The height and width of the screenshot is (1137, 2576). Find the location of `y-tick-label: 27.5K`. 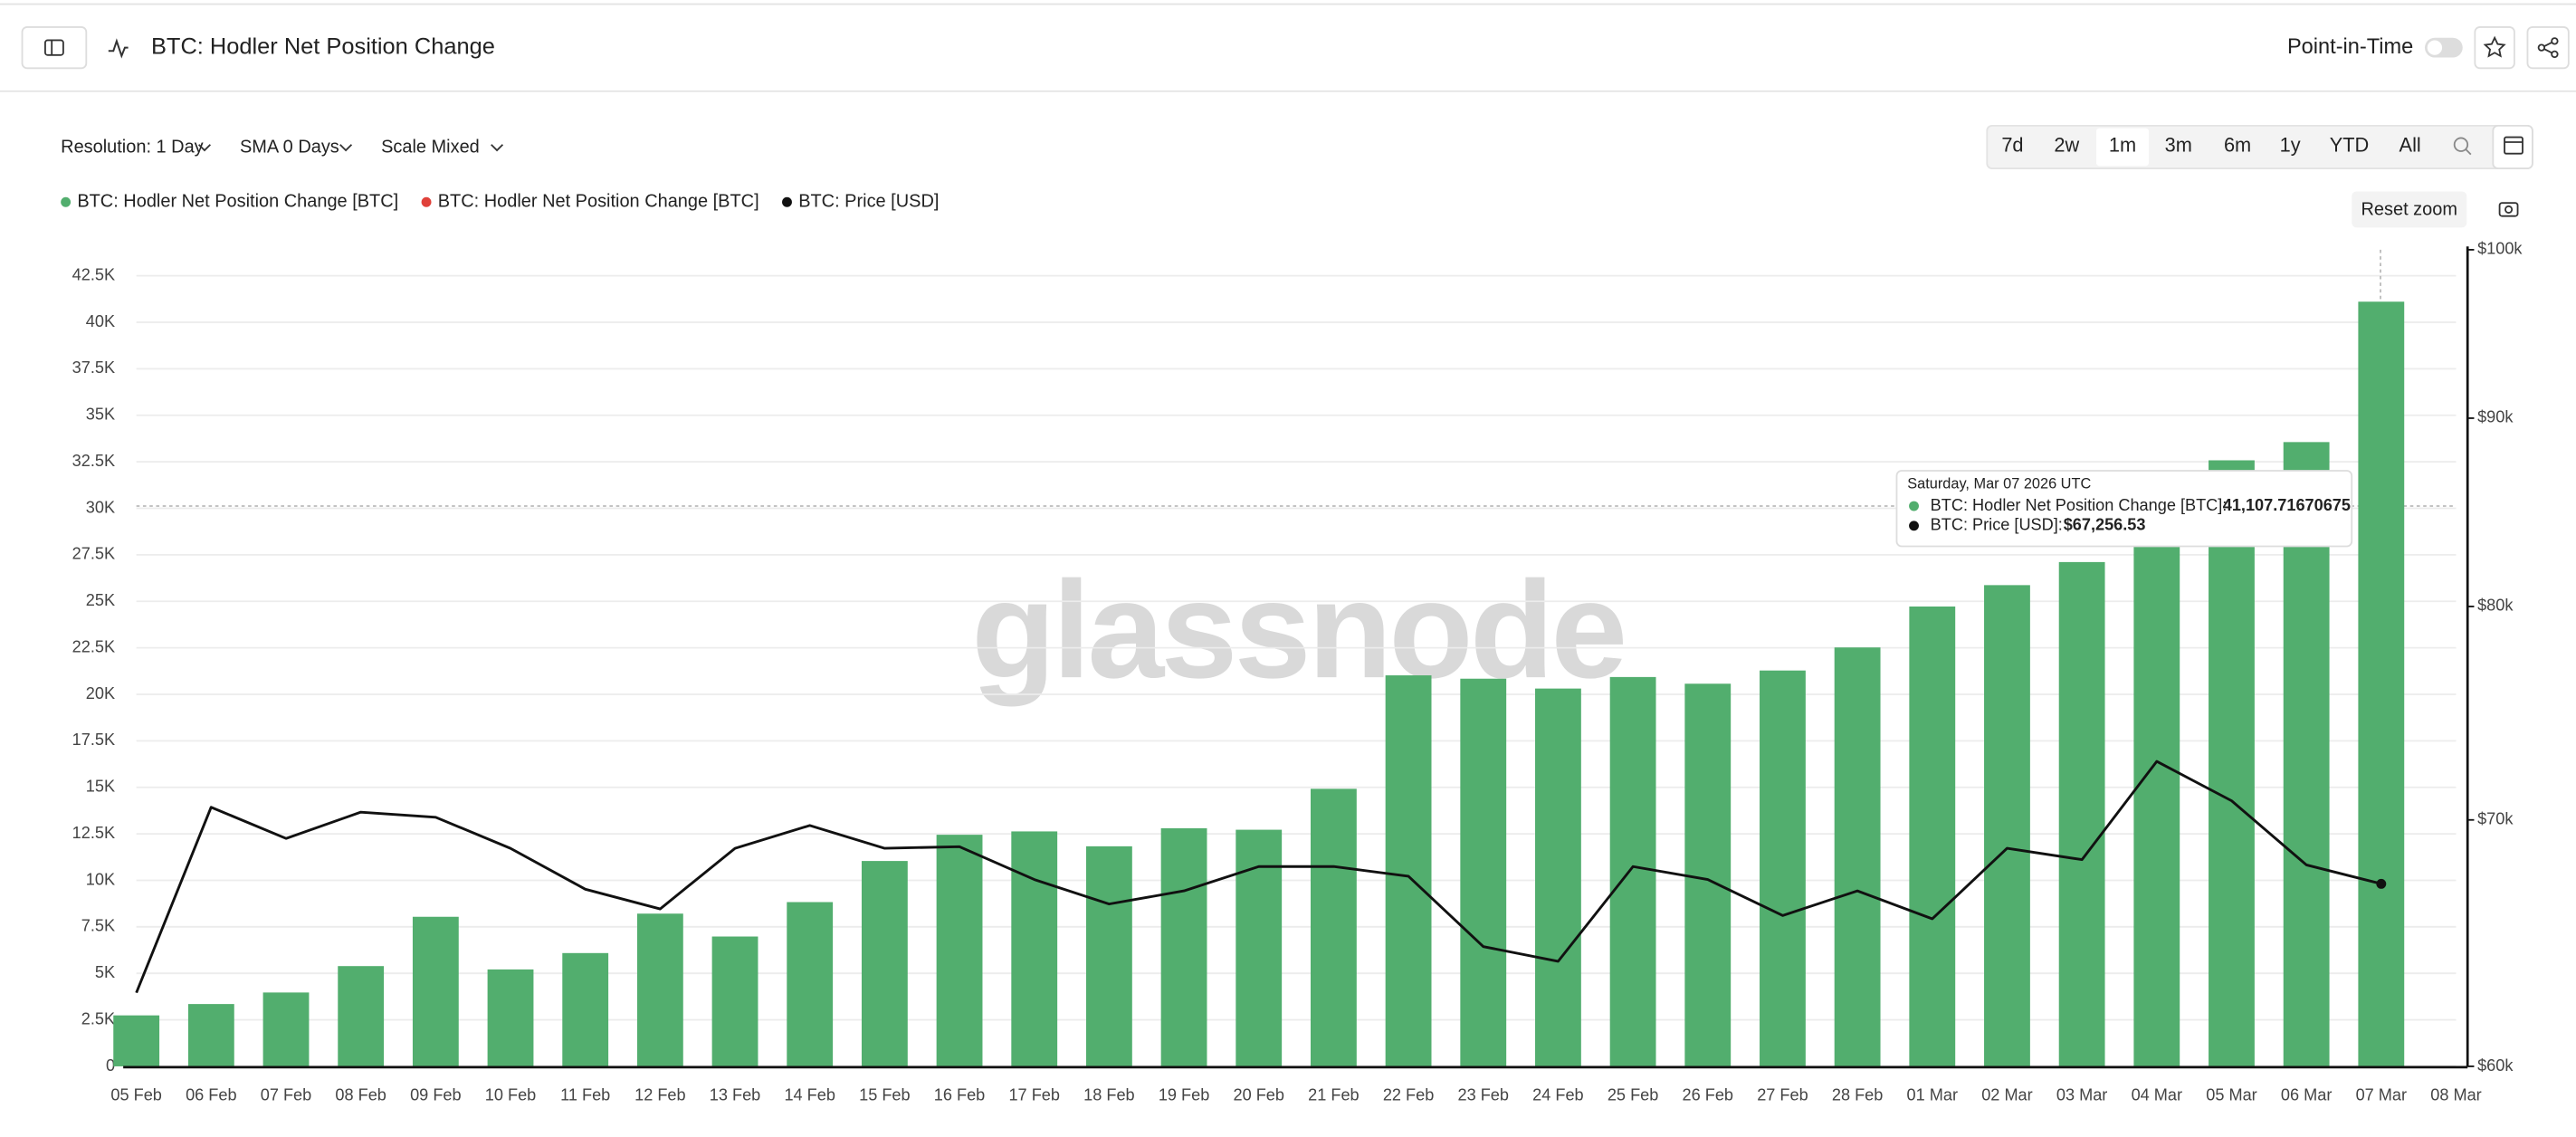

y-tick-label: 27.5K is located at coordinates (94, 554).